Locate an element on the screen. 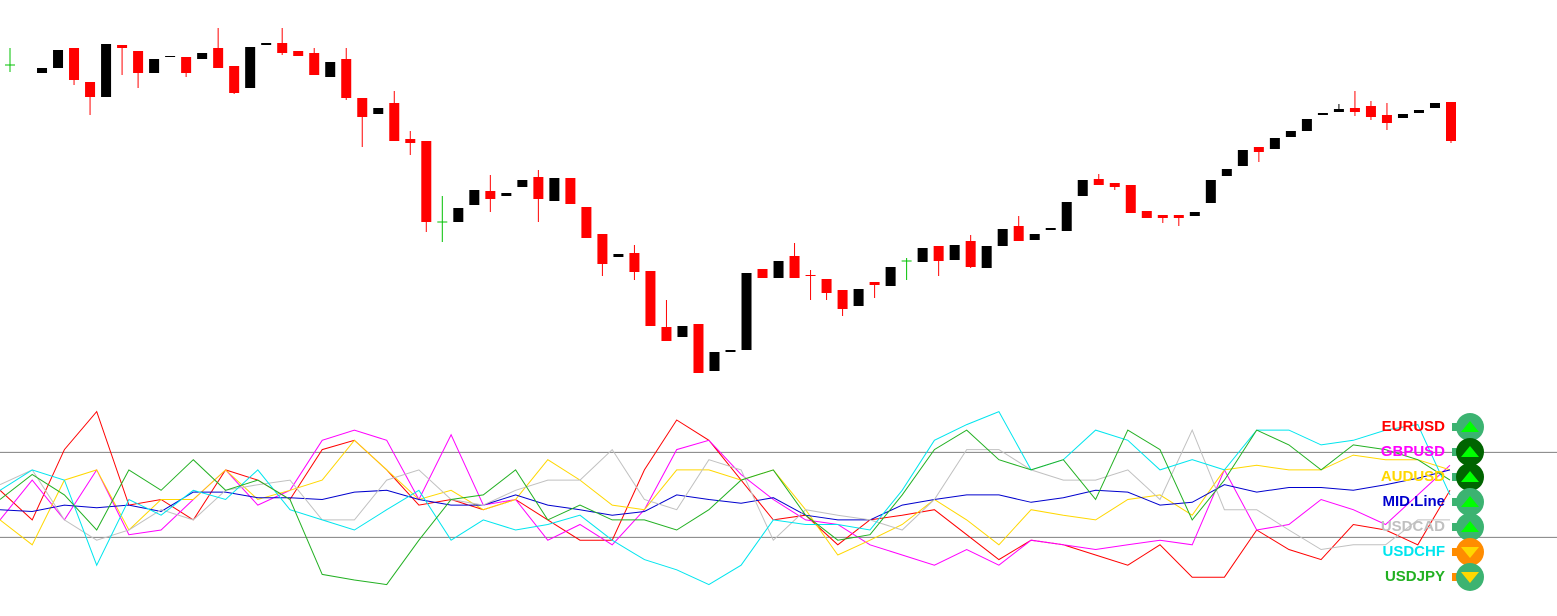 Image resolution: width=1557 pixels, height=616 pixels. legend-label: USDJPY is located at coordinates (1415, 576).